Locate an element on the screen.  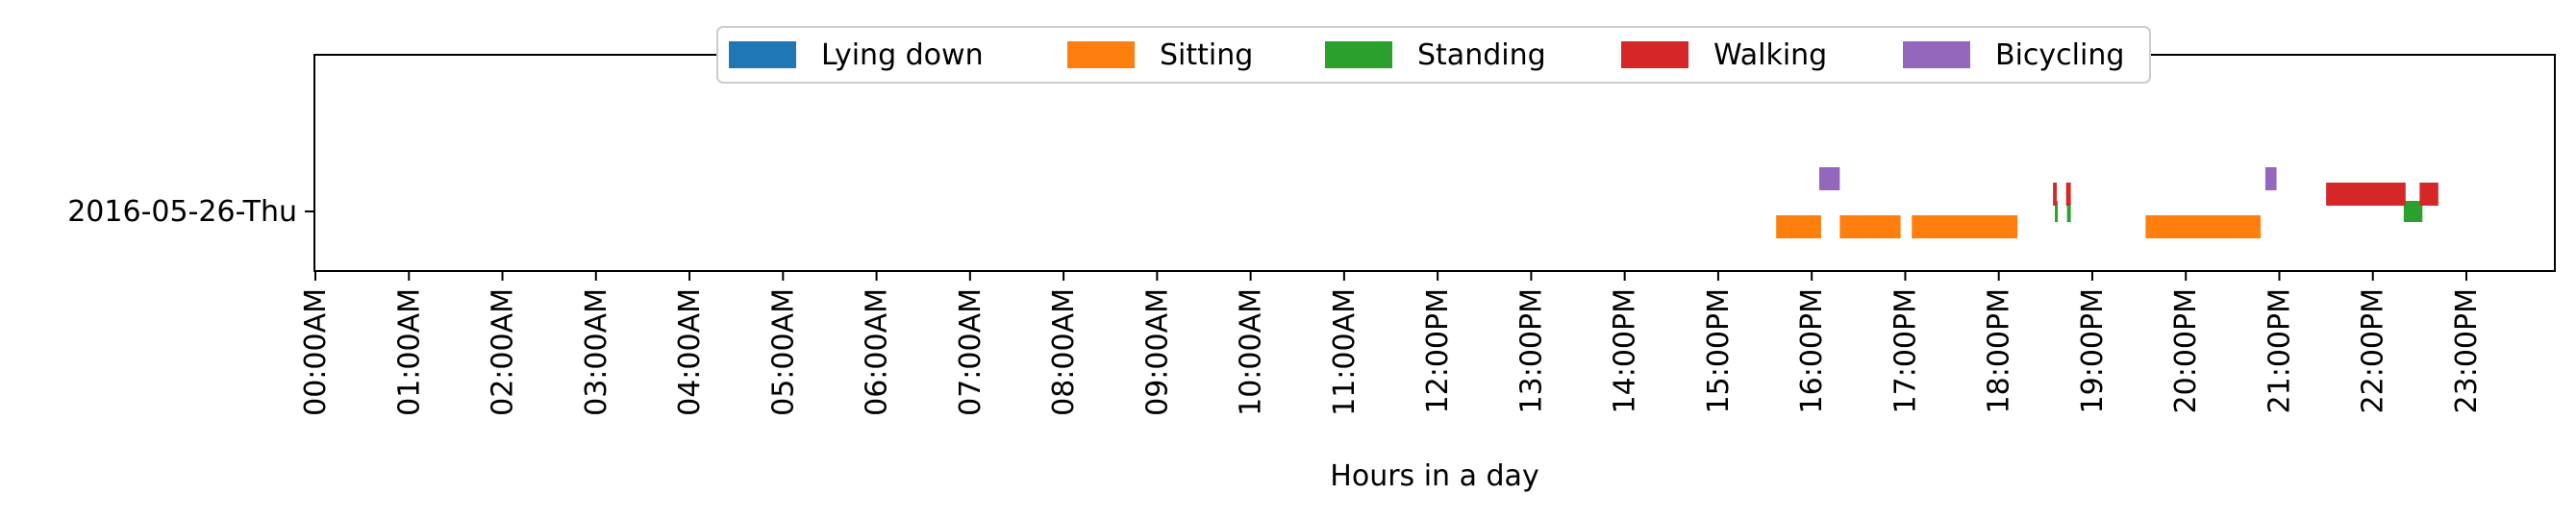
legend-swatch-bicycling is located at coordinates (1936, 54).